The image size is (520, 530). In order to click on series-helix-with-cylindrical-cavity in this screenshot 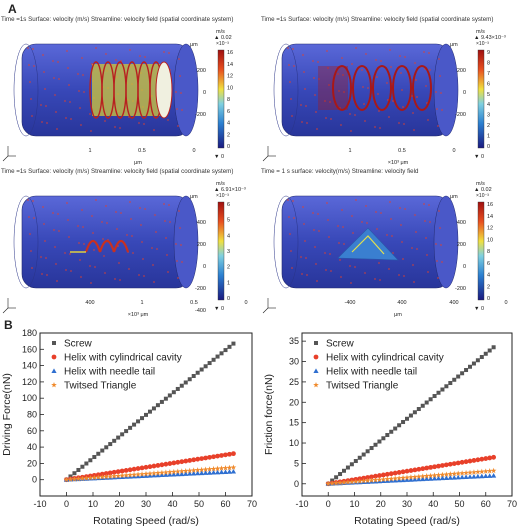, I will do `click(150, 467)`.